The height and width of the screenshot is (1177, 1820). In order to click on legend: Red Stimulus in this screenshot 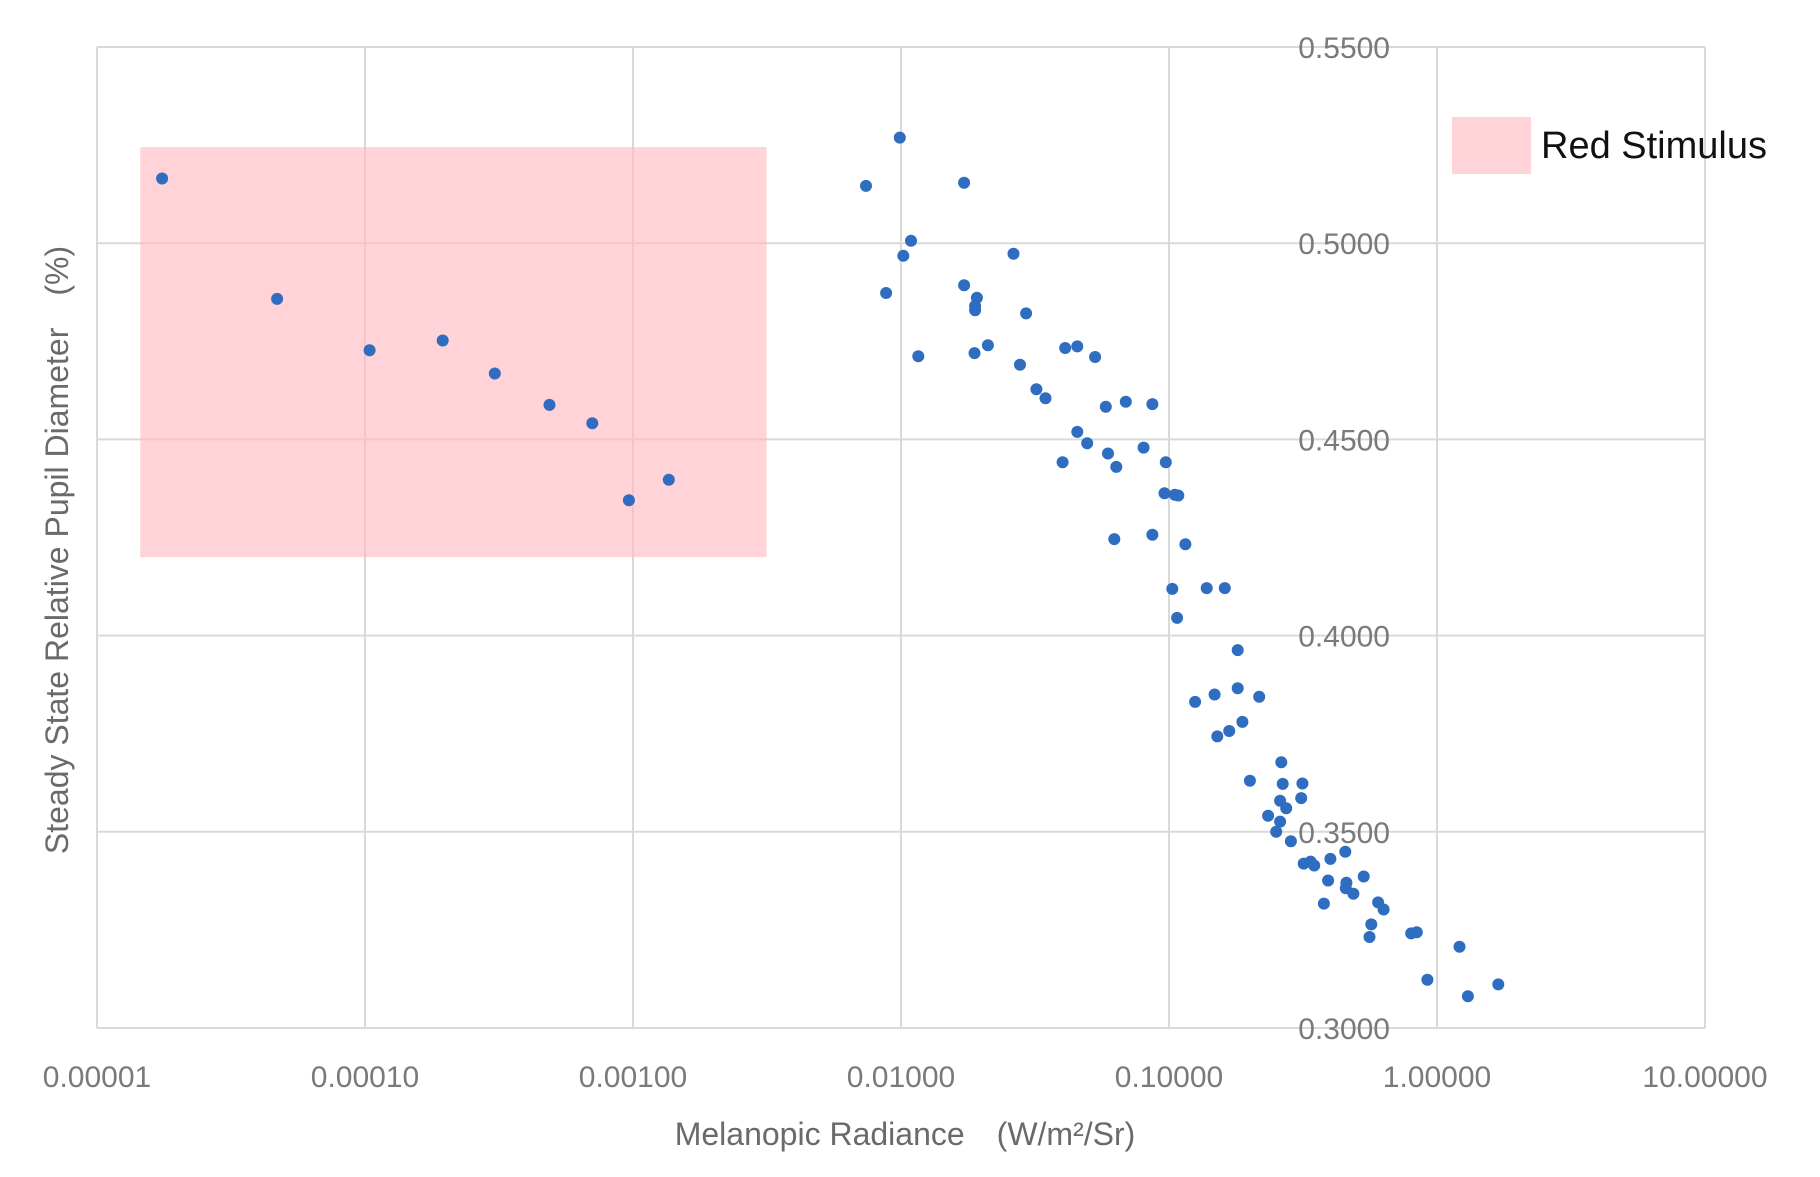, I will do `click(1609, 145)`.